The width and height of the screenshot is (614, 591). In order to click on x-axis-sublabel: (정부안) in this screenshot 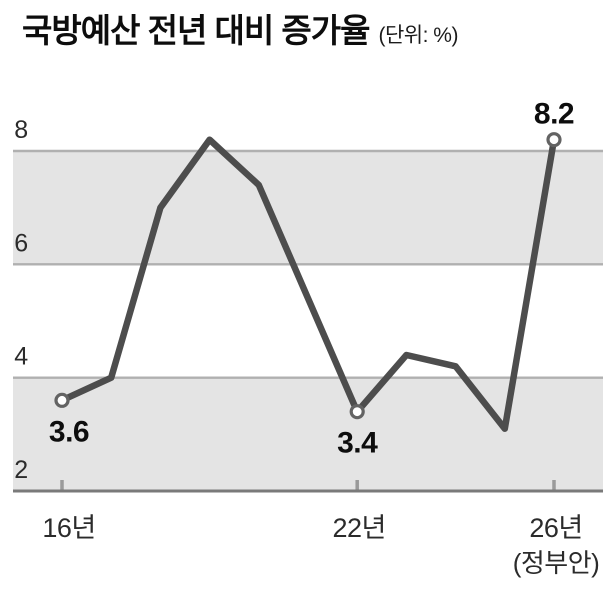, I will do `click(556, 563)`.